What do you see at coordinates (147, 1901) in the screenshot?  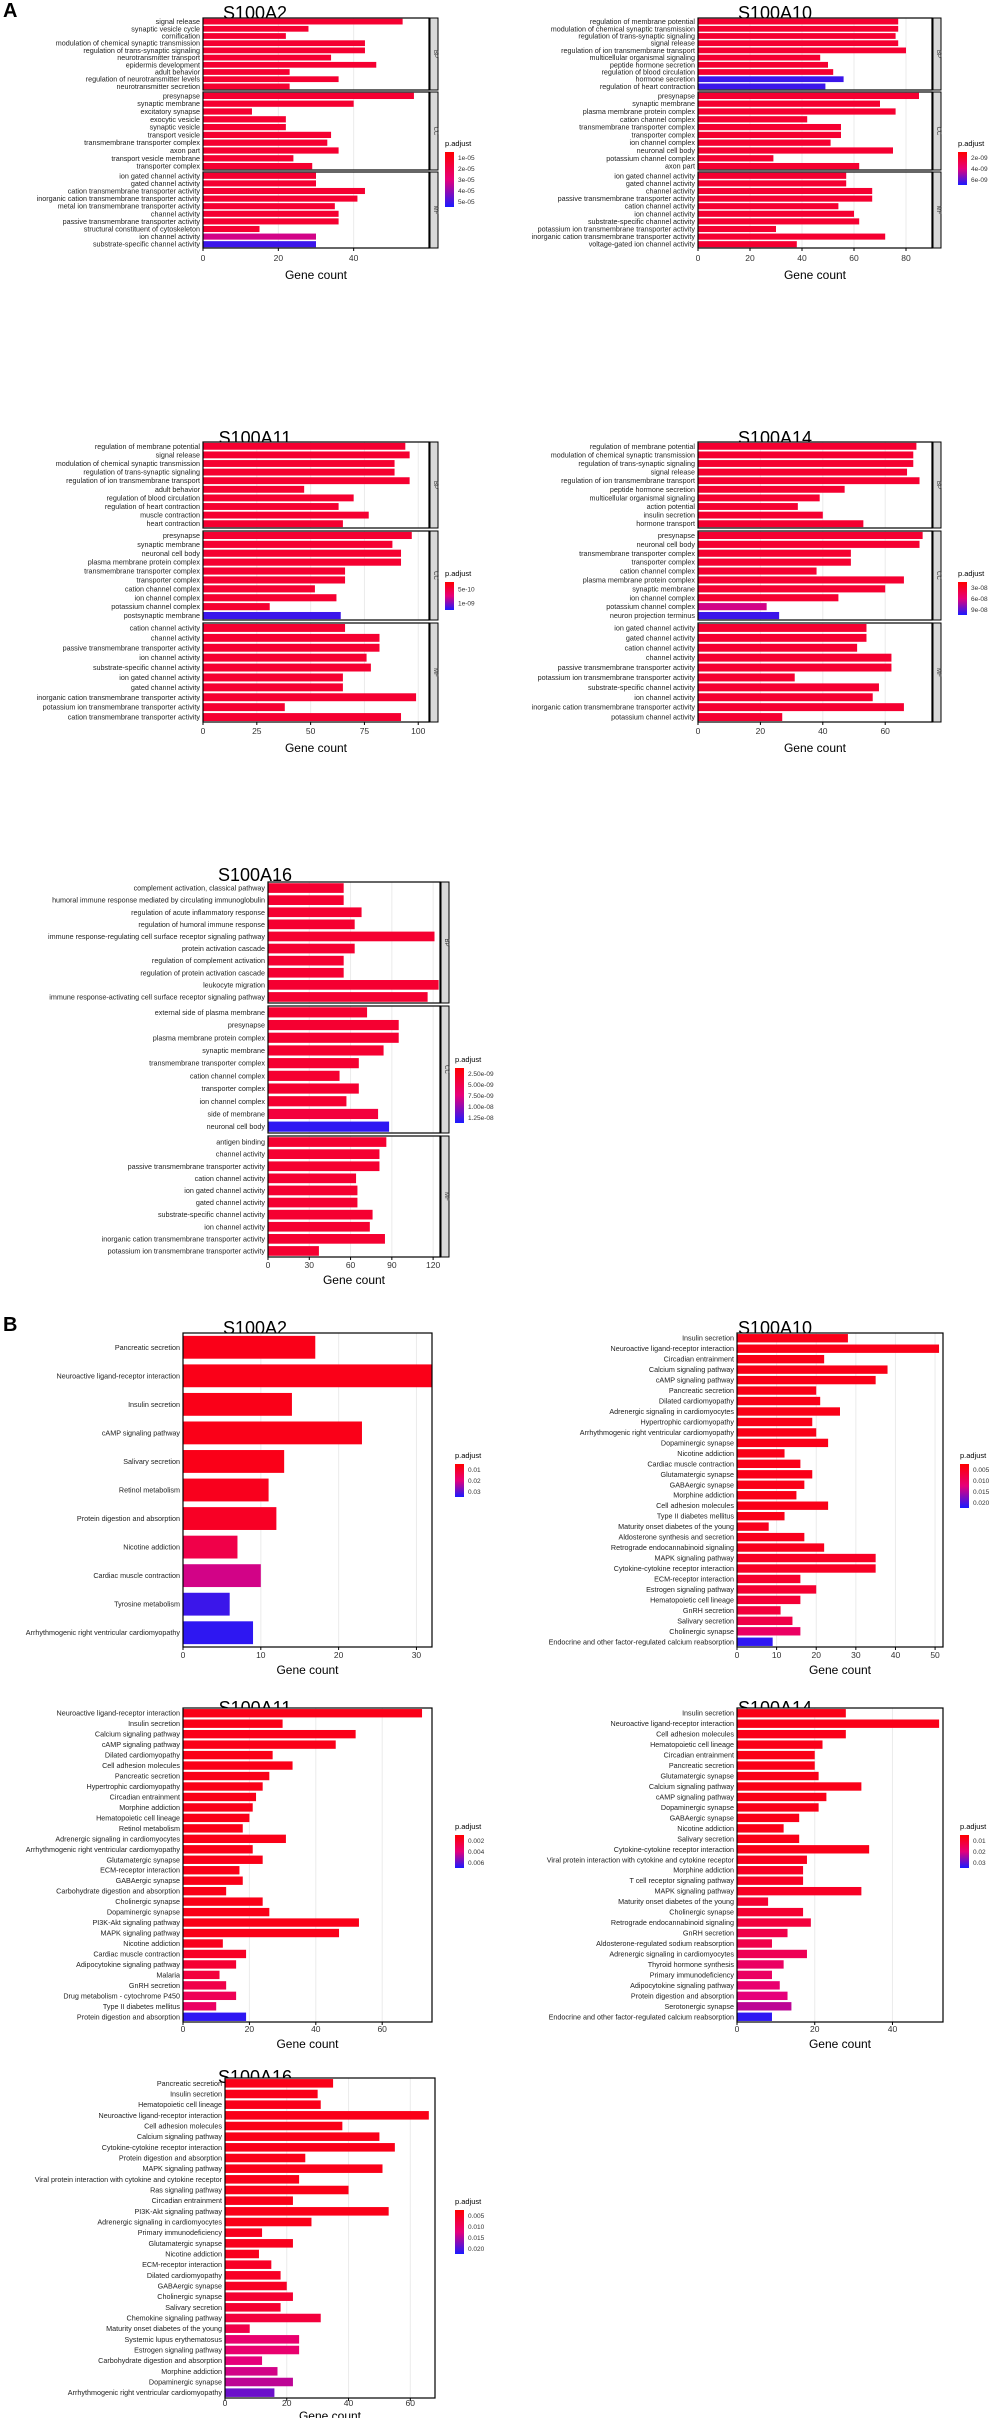 I see `category-label: Cholinergic synapse` at bounding box center [147, 1901].